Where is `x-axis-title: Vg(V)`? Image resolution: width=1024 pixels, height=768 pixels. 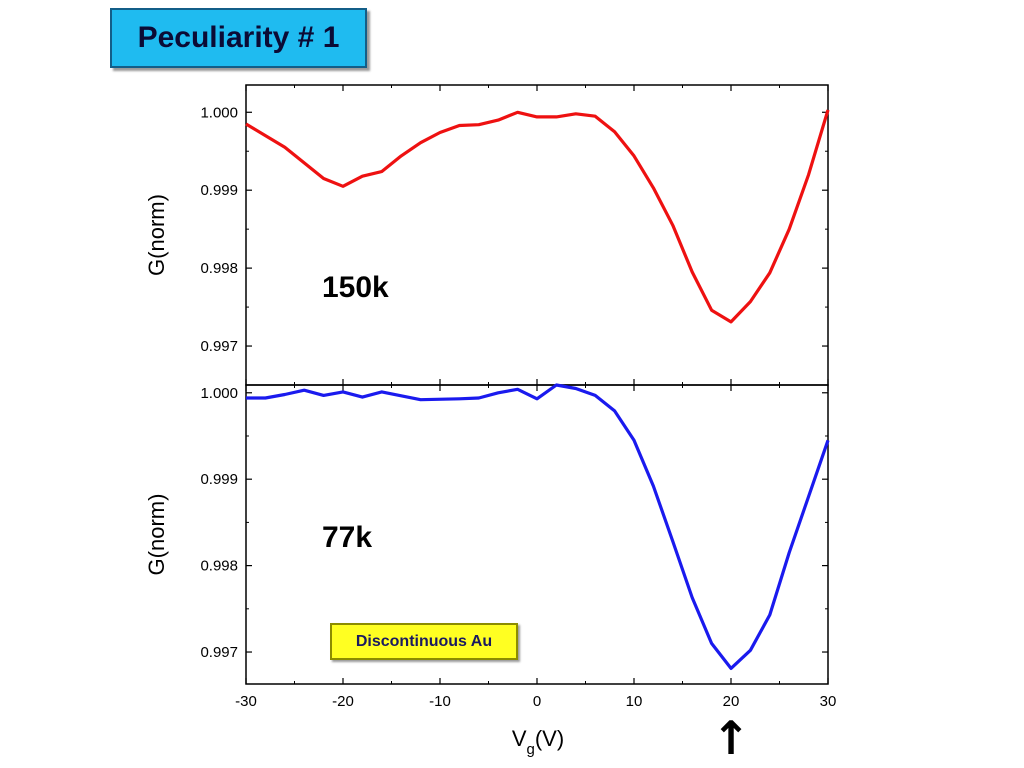 x-axis-title: Vg(V) is located at coordinates (538, 742).